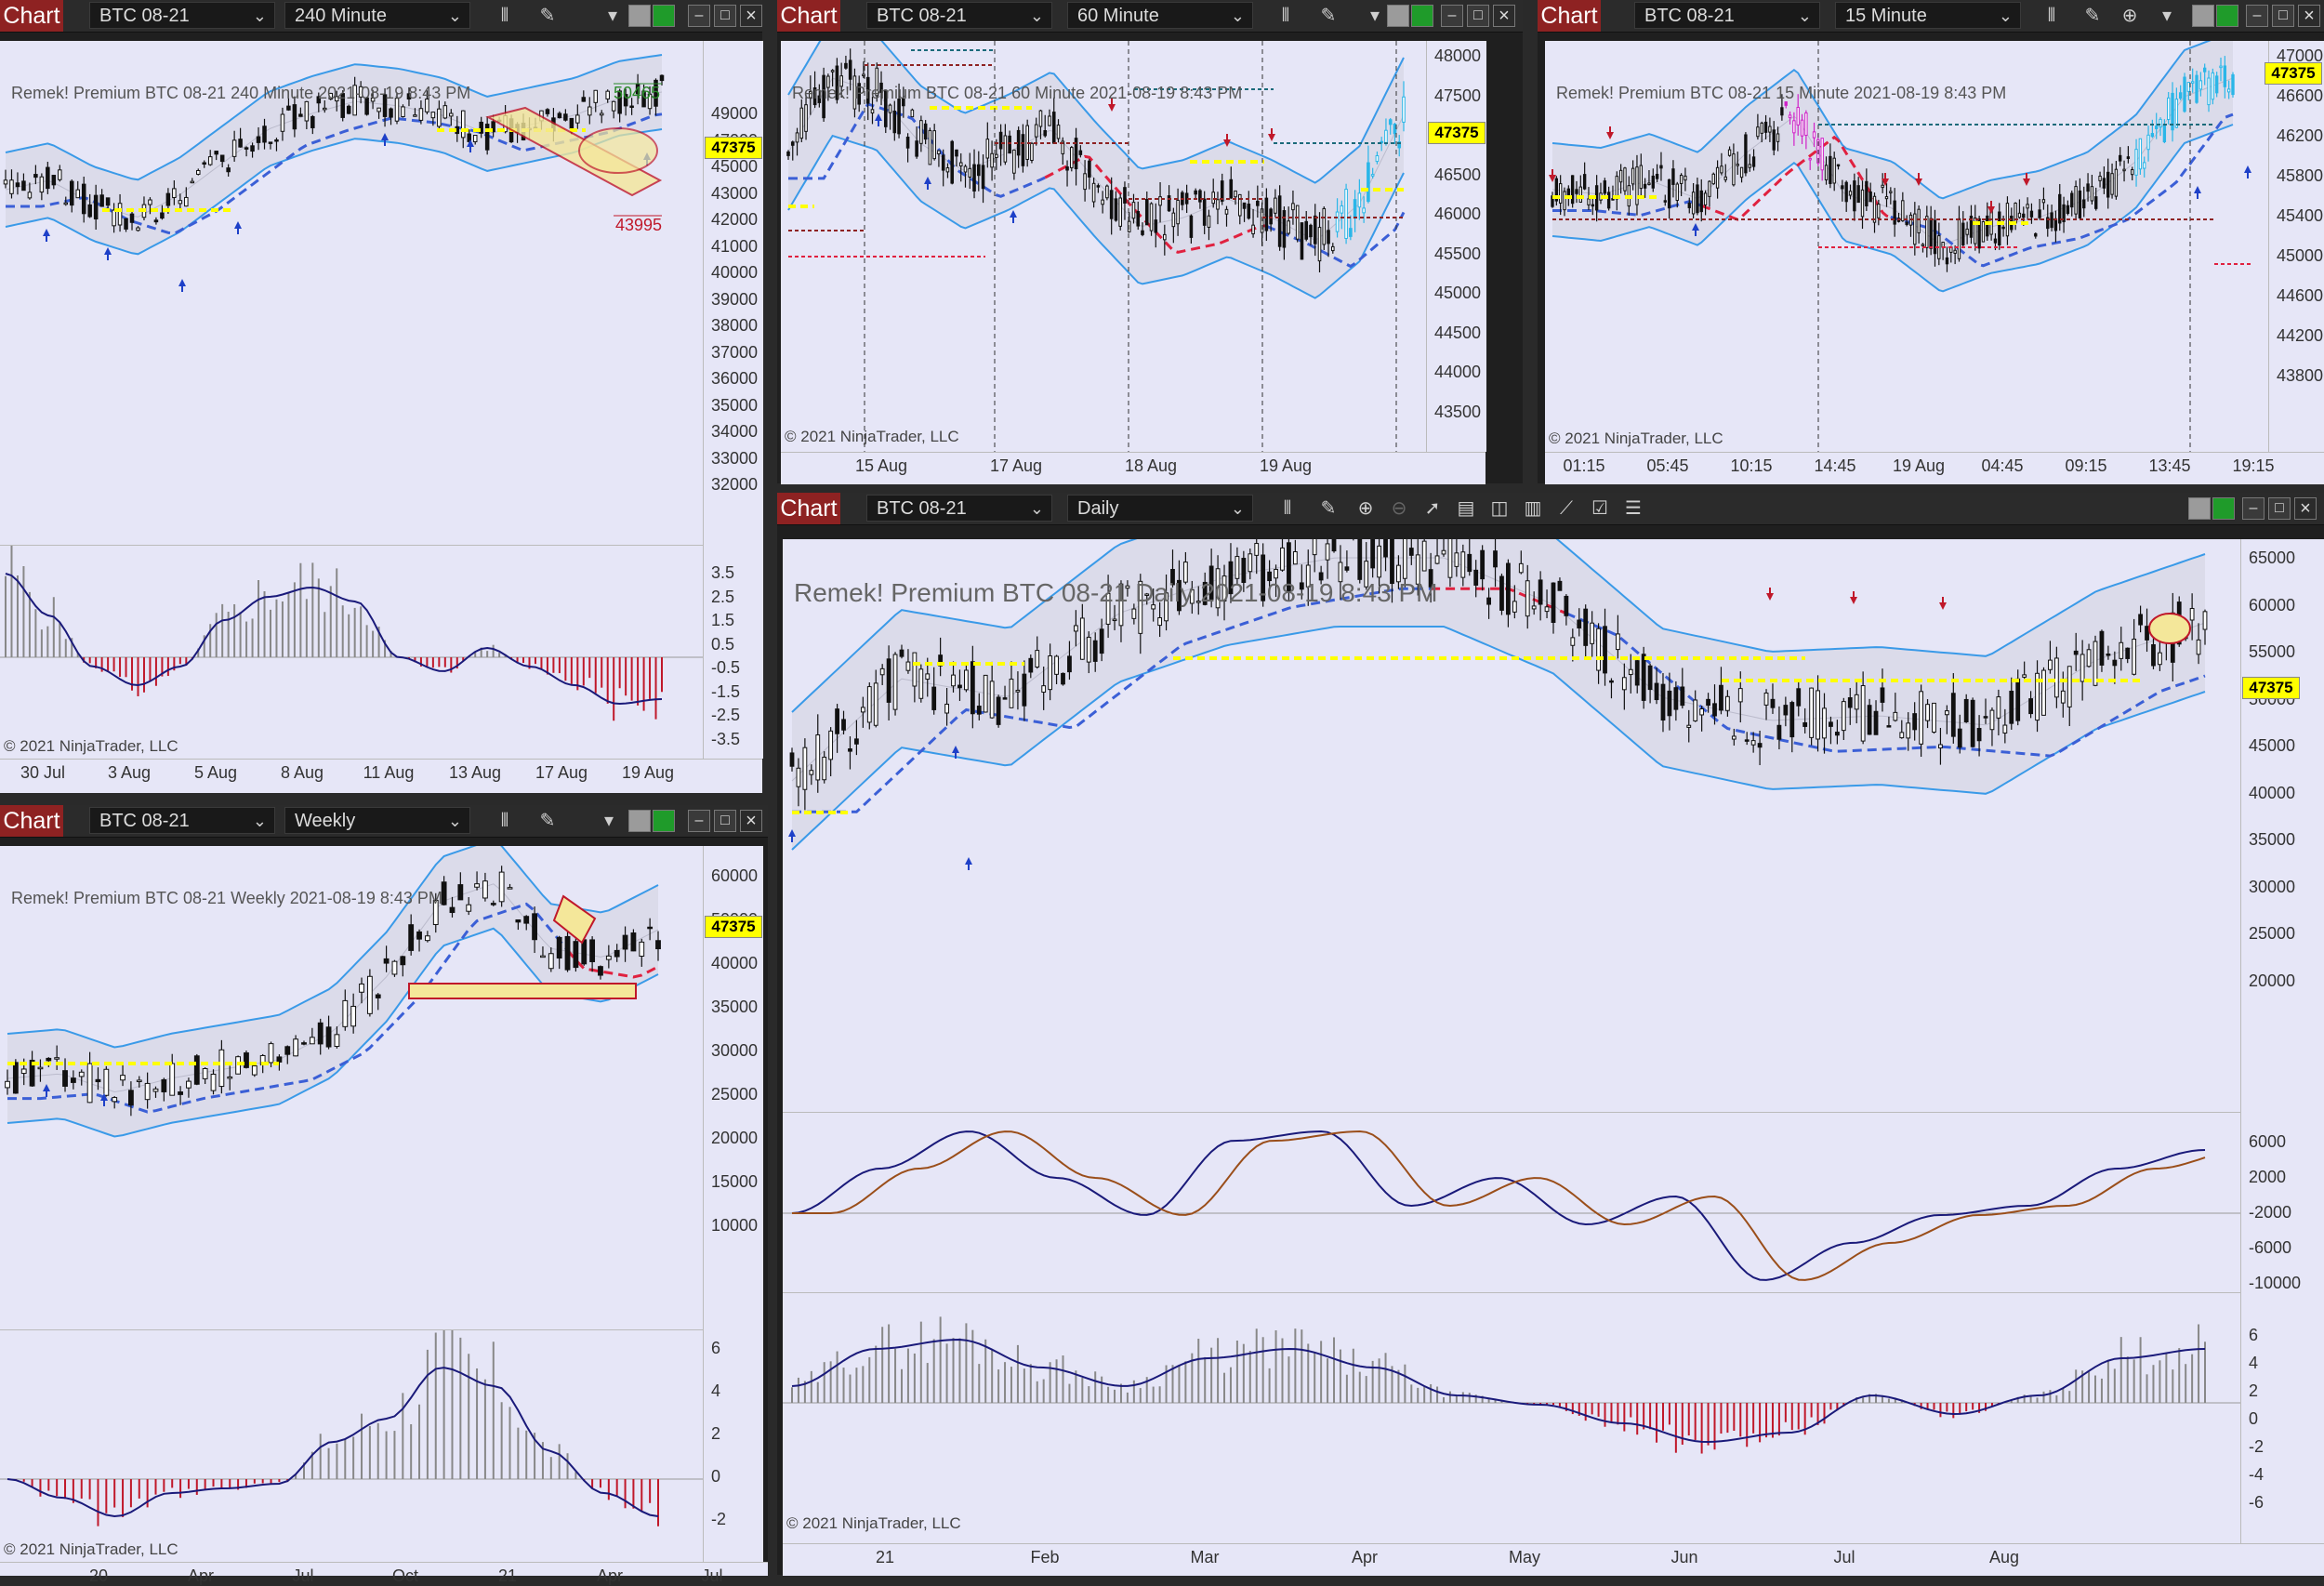 This screenshot has height=1586, width=2324. I want to click on indicators-icon: ▥, so click(1533, 508).